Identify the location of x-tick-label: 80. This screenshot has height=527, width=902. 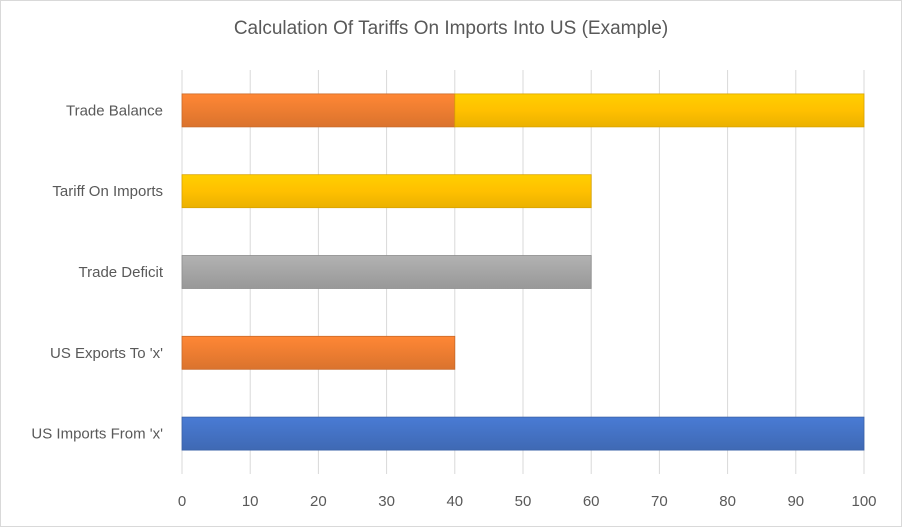
(727, 501).